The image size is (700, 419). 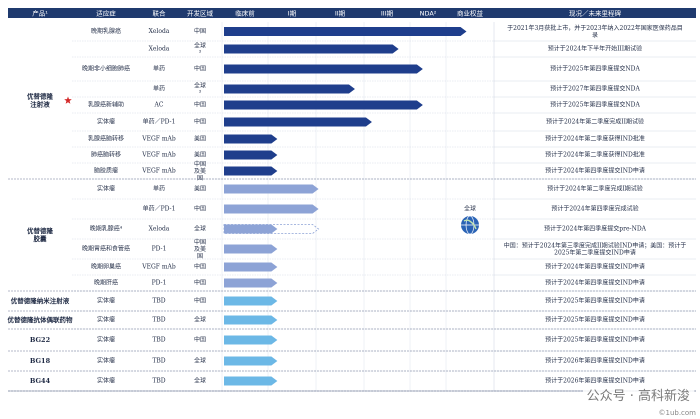 What do you see at coordinates (428, 14) in the screenshot?
I see `header-8: NDA²` at bounding box center [428, 14].